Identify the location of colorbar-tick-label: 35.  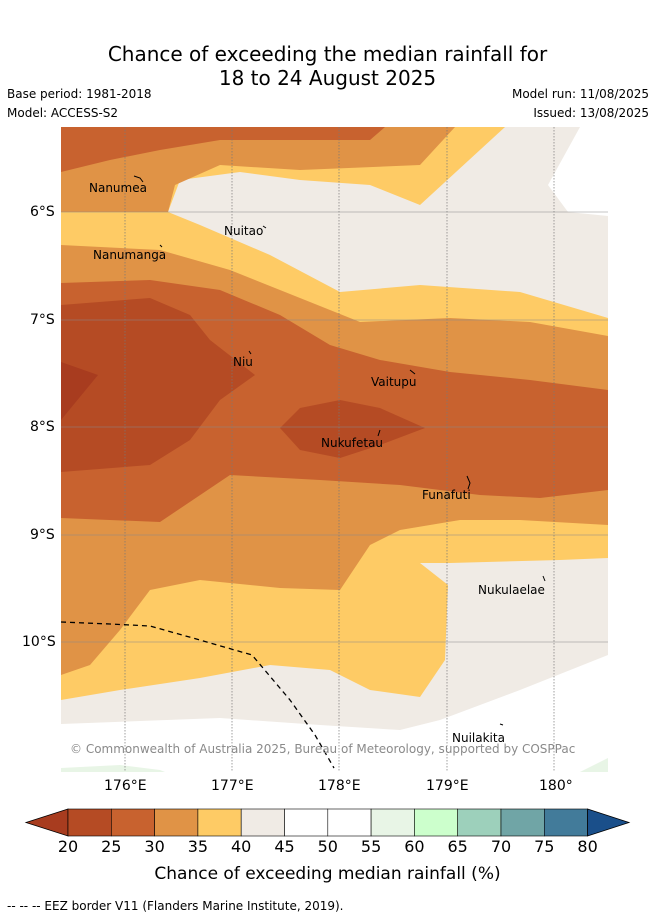
(198, 846).